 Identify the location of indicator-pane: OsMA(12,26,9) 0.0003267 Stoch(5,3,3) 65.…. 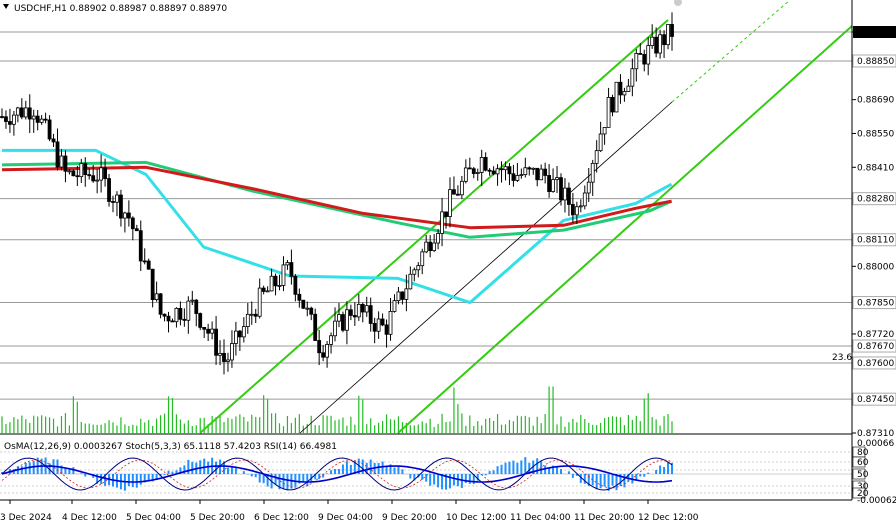
(426, 468).